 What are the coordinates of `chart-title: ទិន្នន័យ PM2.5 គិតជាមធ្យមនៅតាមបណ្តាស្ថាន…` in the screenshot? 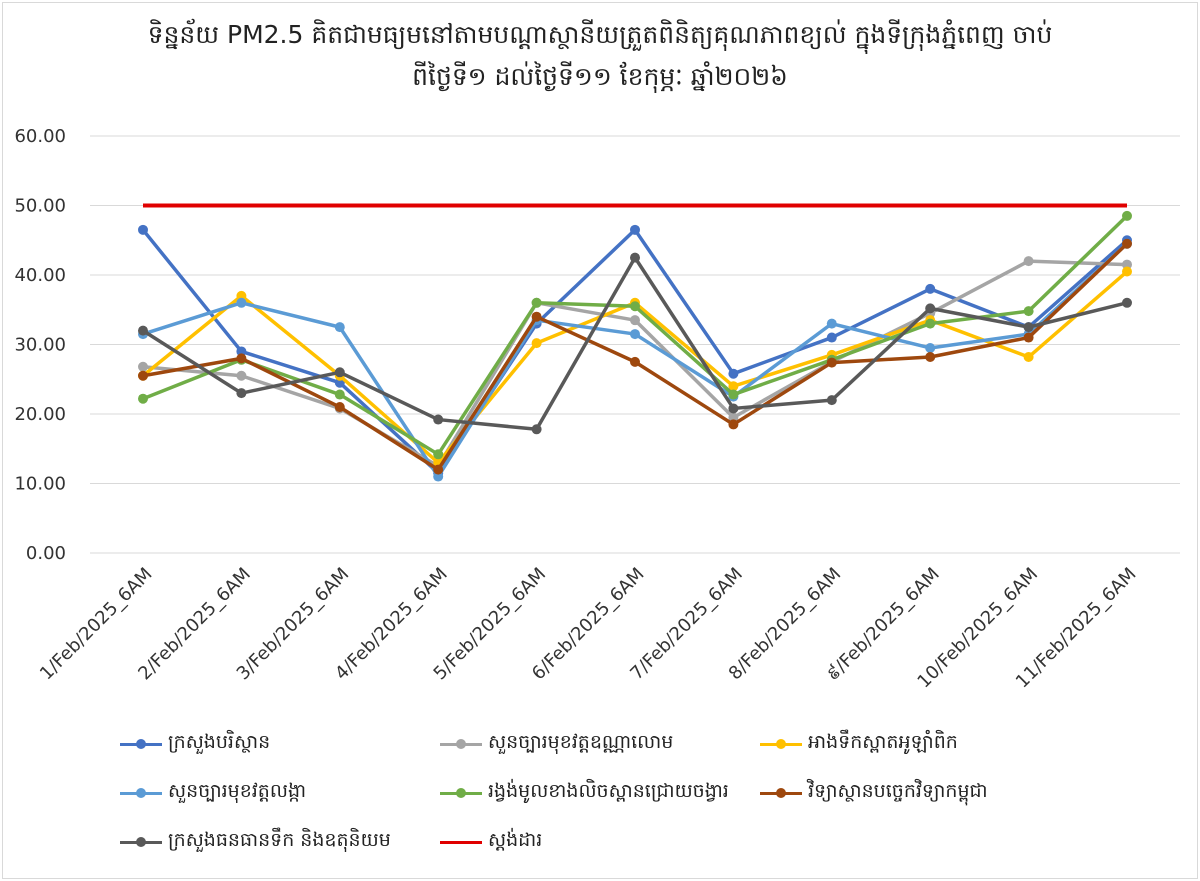 It's located at (600, 56).